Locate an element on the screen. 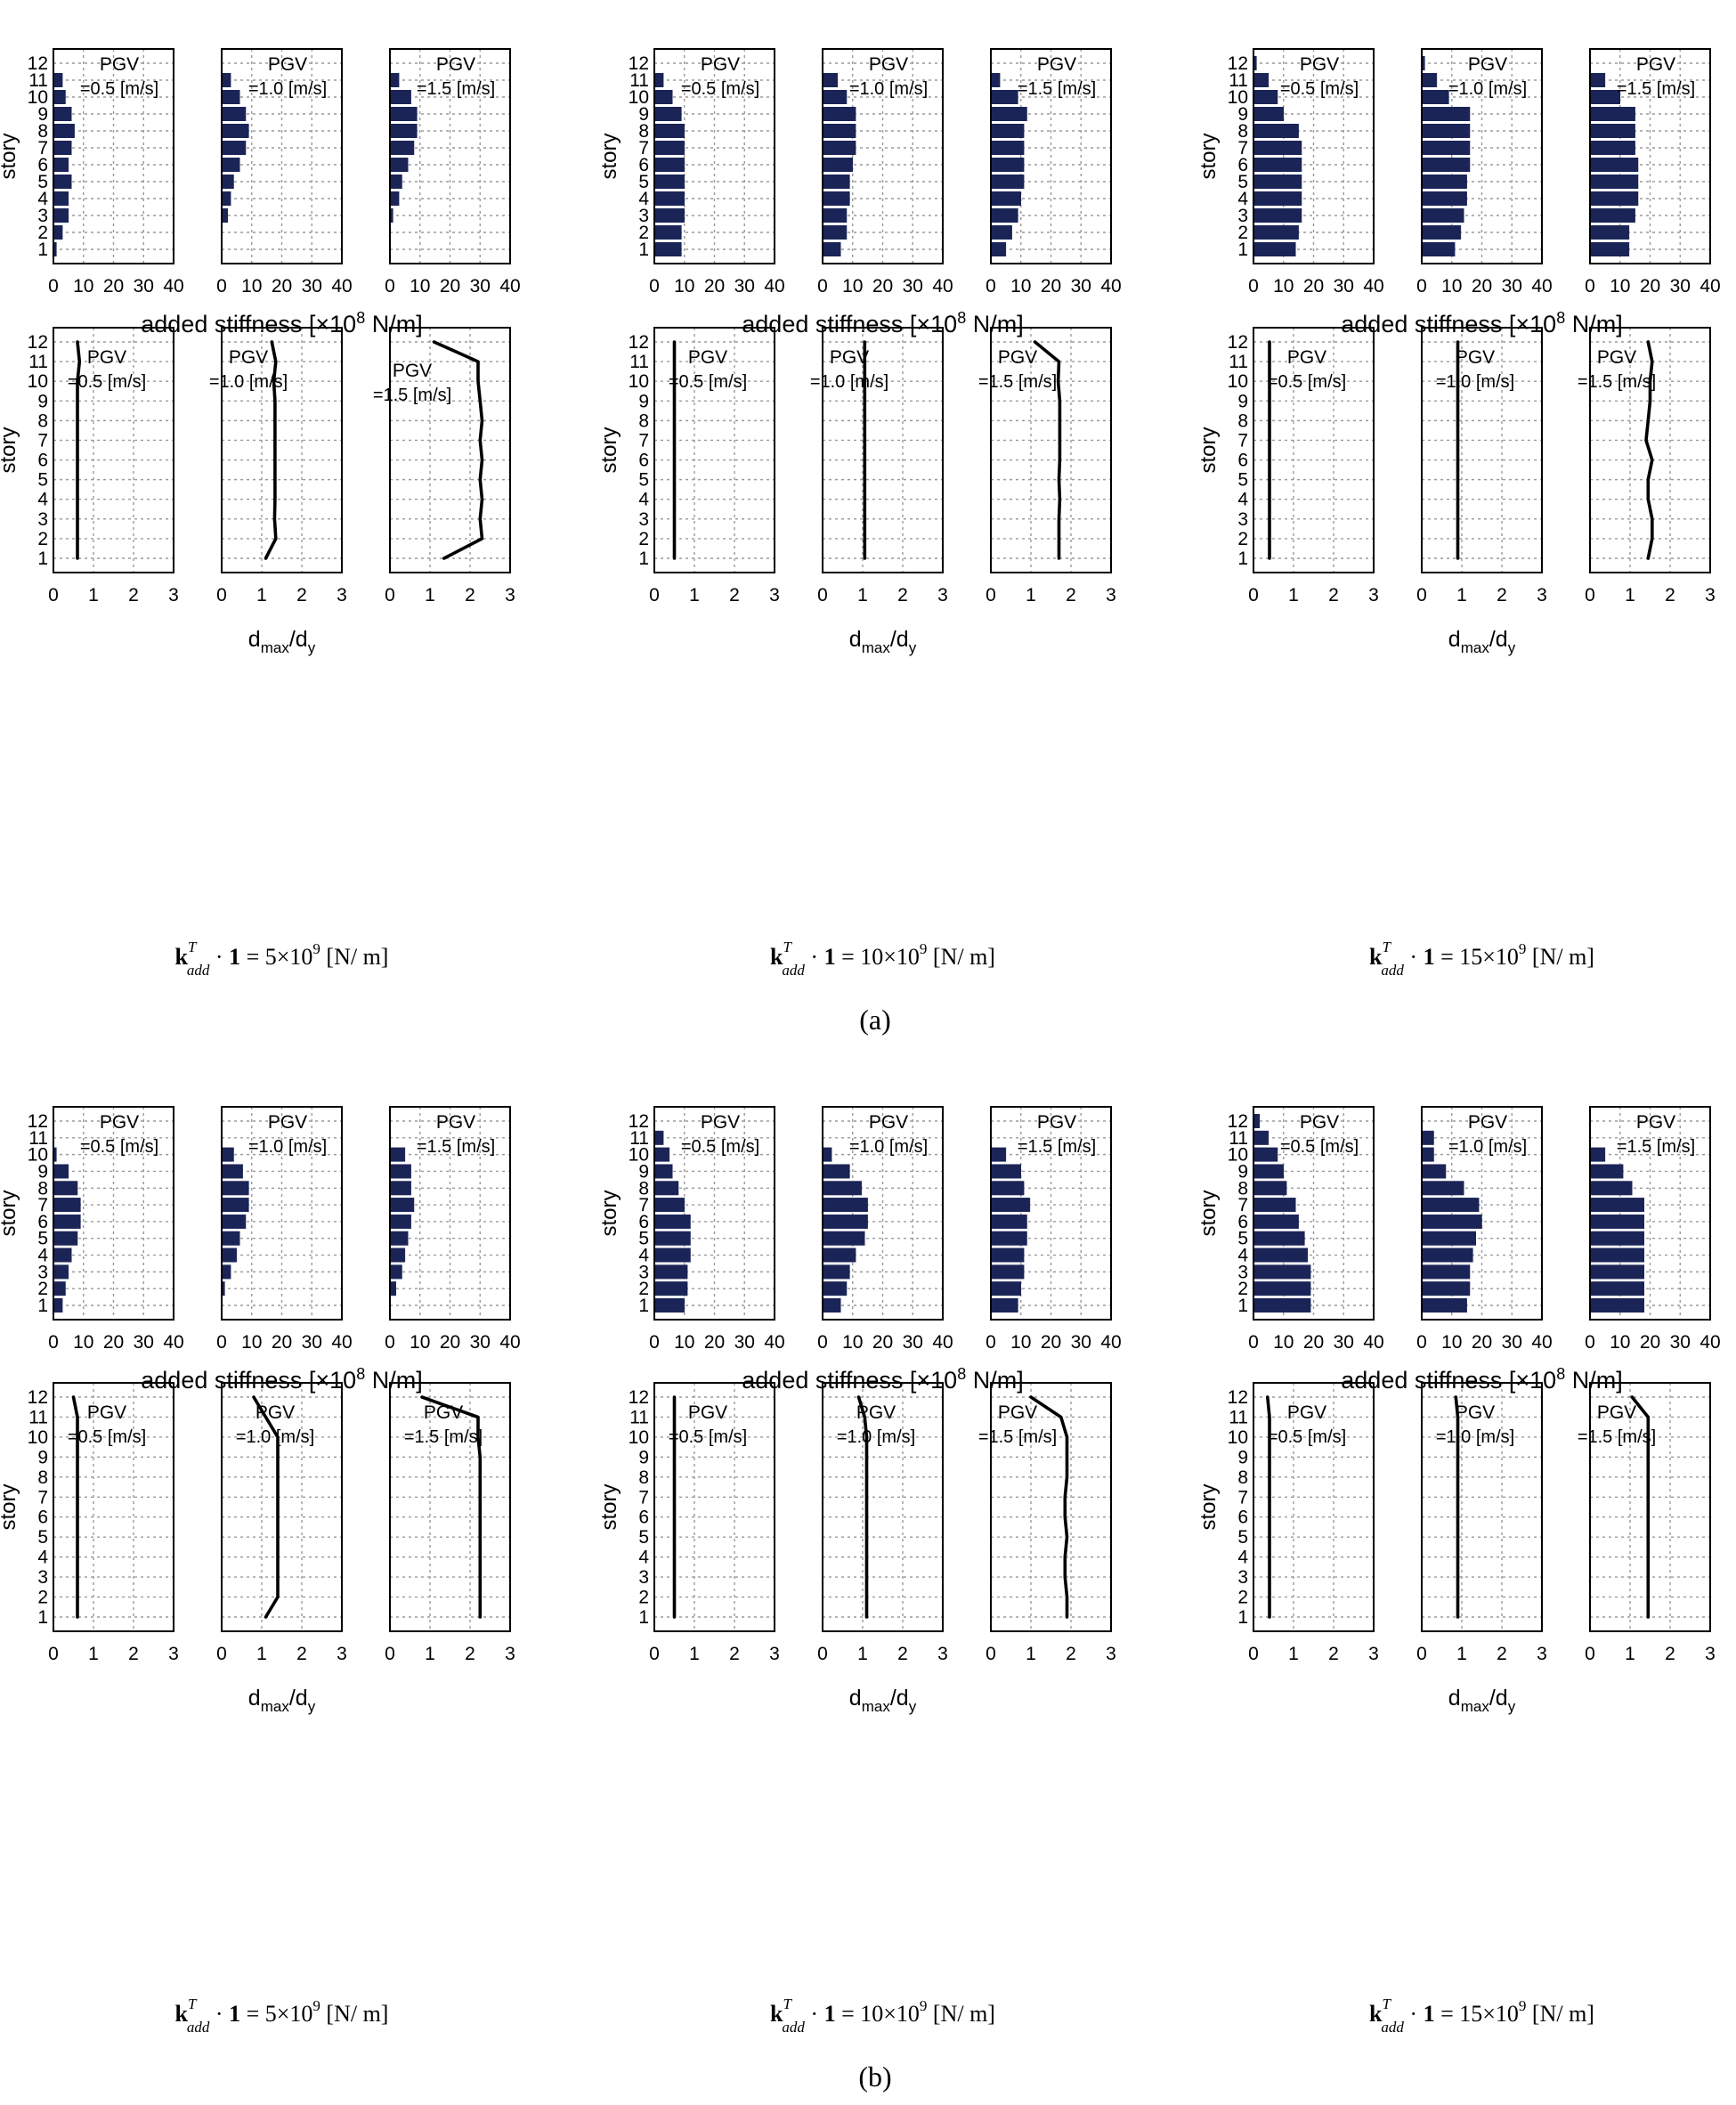 The image size is (1736, 2105). stiffness-subplot-g1-s2: PGV =1.0 [m/s] 0 10 20 30 40 is located at coordinates (284, 1229).